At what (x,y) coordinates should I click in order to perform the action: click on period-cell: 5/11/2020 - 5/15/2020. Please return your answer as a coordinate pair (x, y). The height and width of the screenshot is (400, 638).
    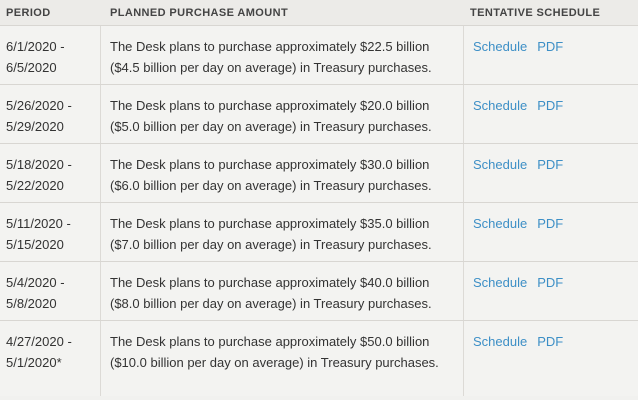
    Looking at the image, I should click on (50, 232).